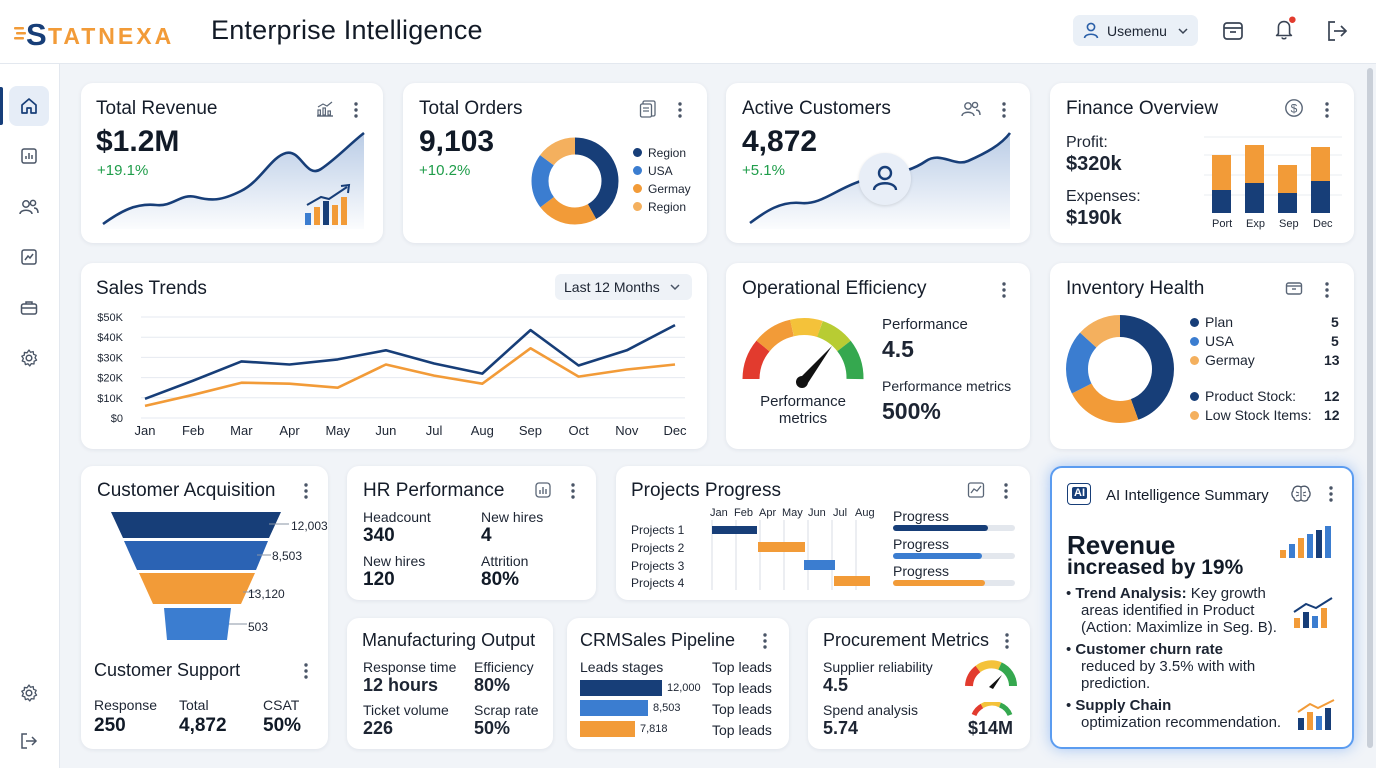 The image size is (1376, 768). What do you see at coordinates (743, 513) in the screenshot?
I see `gantt-month: Feb` at bounding box center [743, 513].